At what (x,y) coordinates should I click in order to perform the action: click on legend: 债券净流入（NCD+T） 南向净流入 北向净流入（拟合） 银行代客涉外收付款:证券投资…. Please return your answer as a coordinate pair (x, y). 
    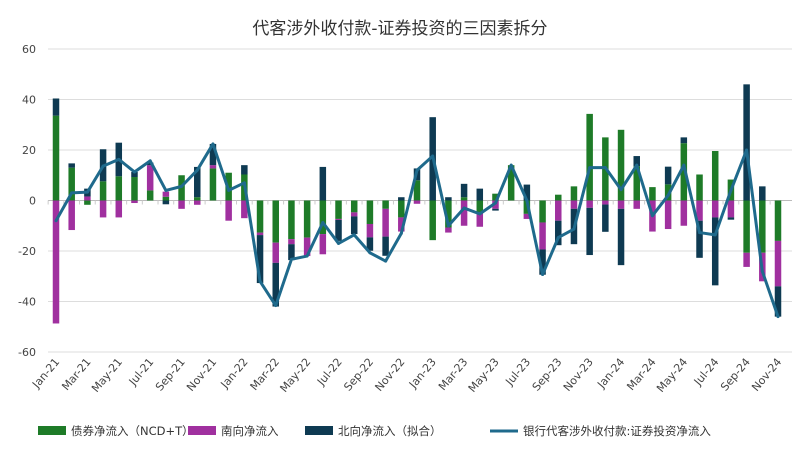
    Looking at the image, I should click on (374, 431).